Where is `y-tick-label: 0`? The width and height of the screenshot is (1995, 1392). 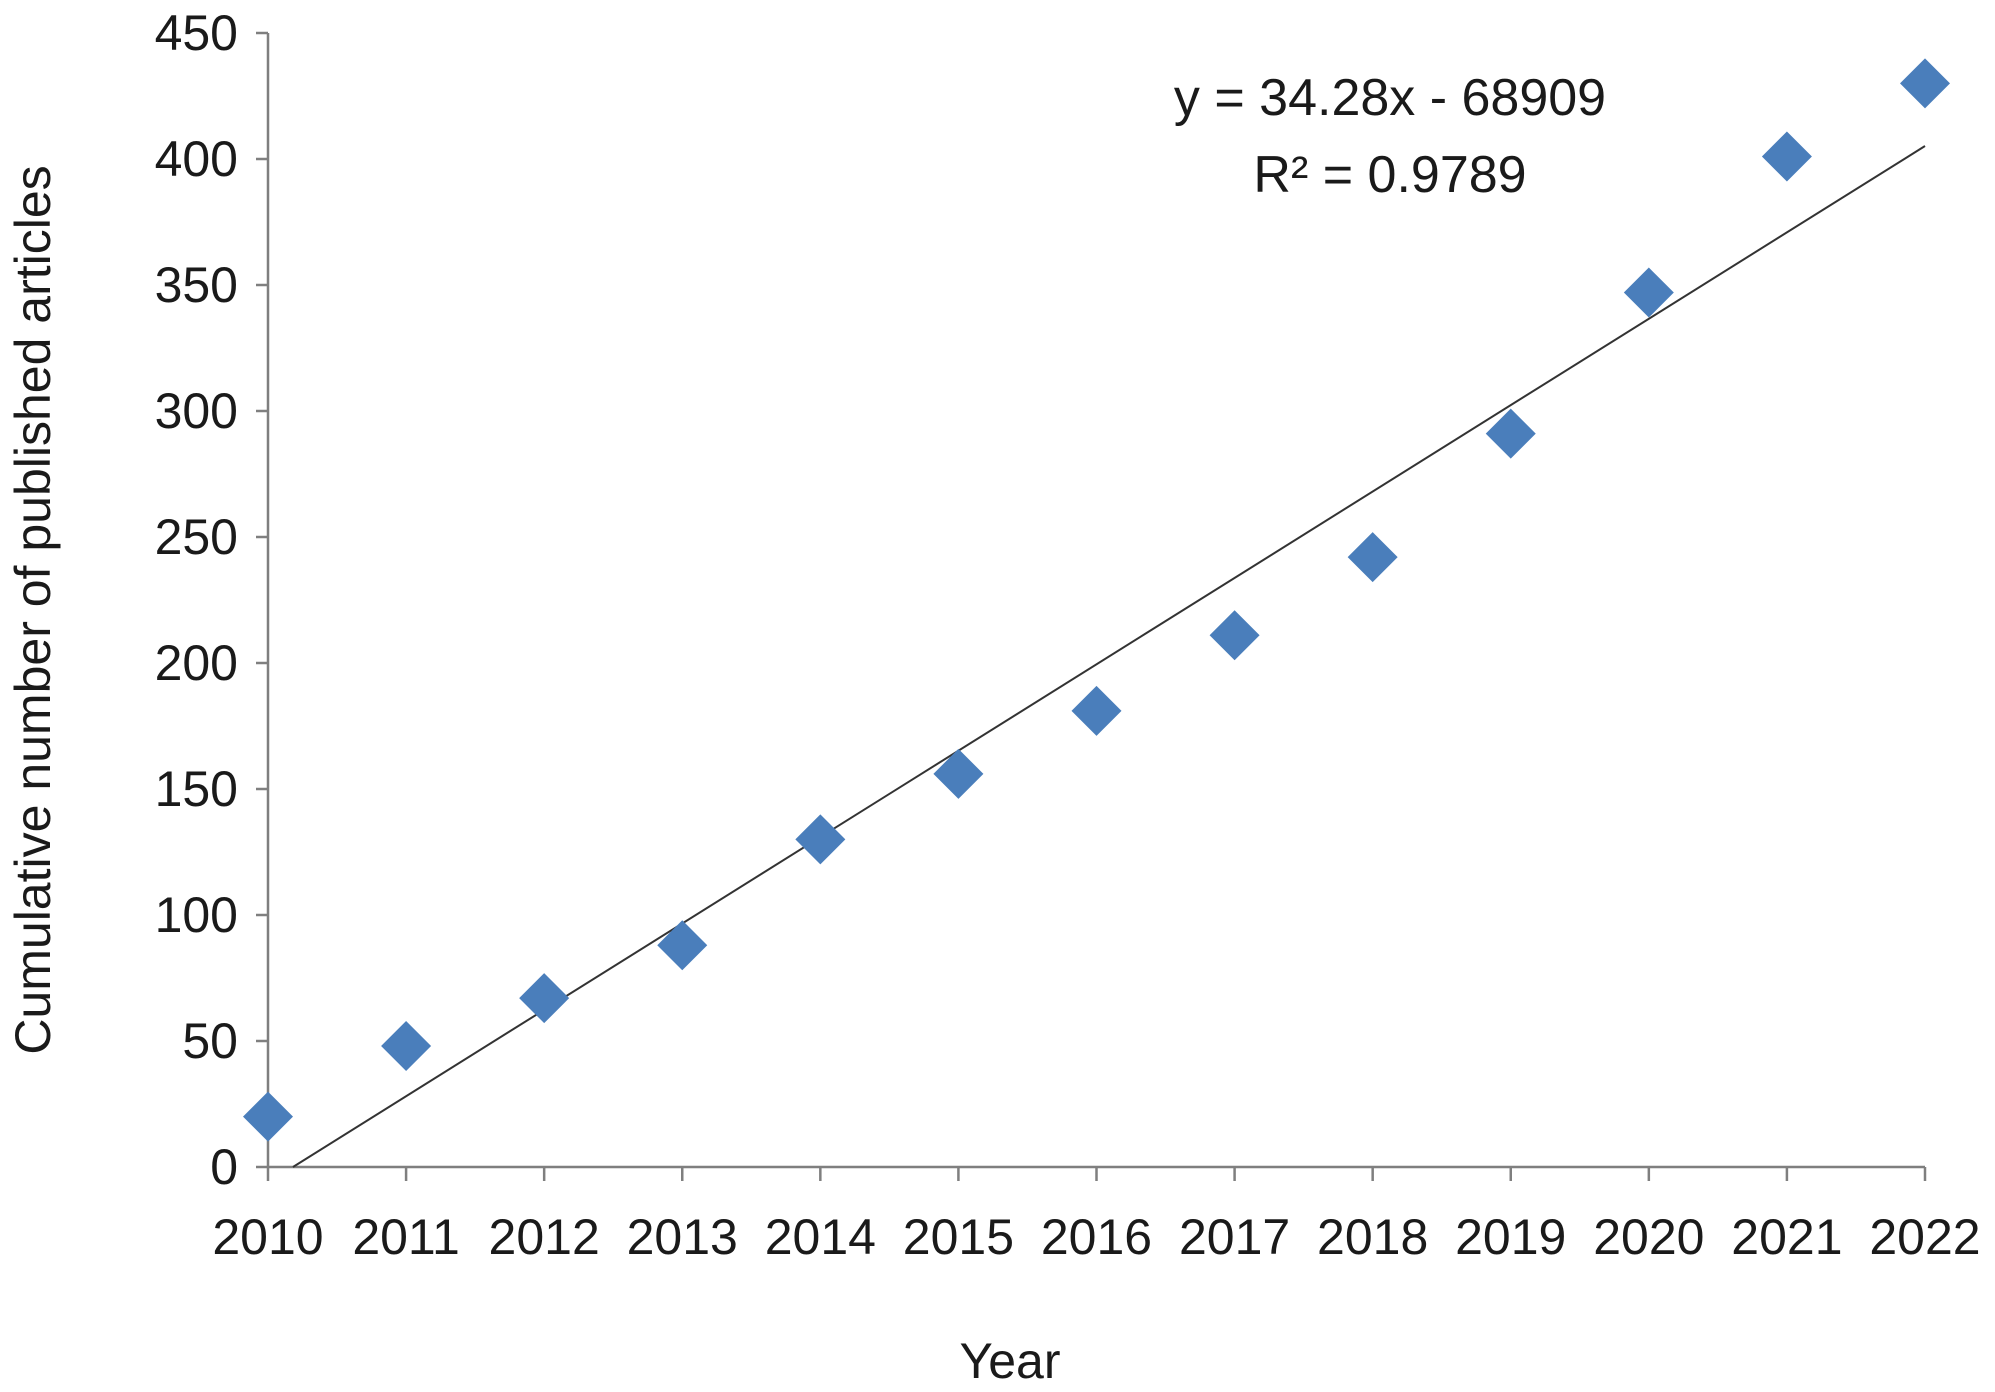 y-tick-label: 0 is located at coordinates (224, 1167).